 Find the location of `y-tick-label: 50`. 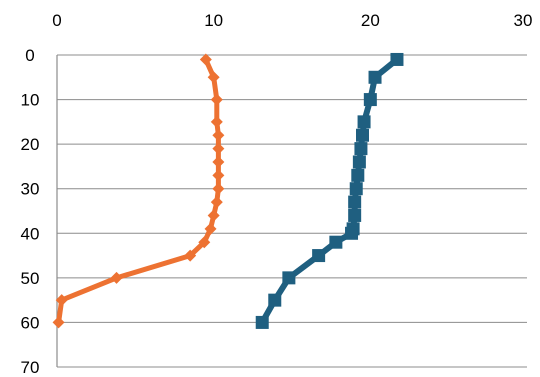

y-tick-label: 50 is located at coordinates (30, 278).